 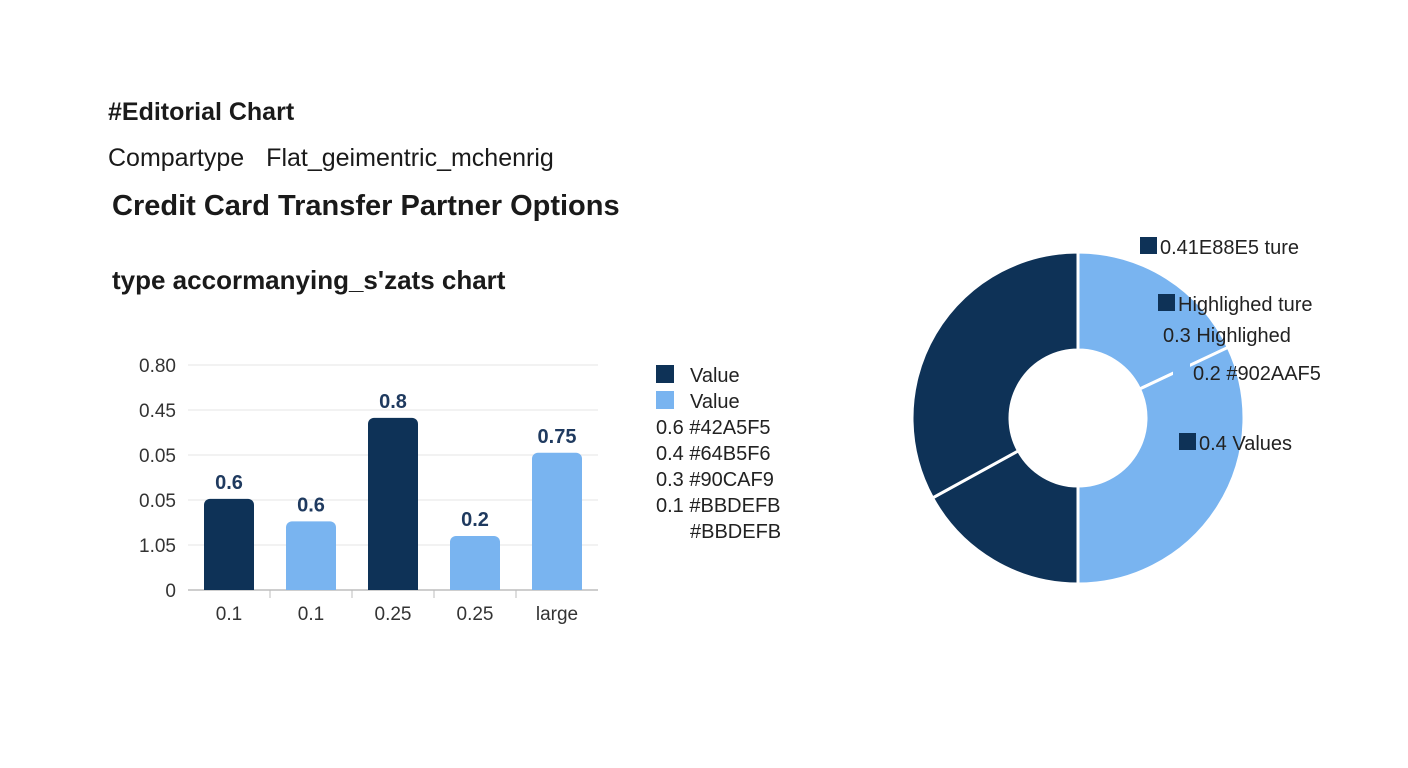 What do you see at coordinates (157, 366) in the screenshot?
I see `y-tick-label: 0.80` at bounding box center [157, 366].